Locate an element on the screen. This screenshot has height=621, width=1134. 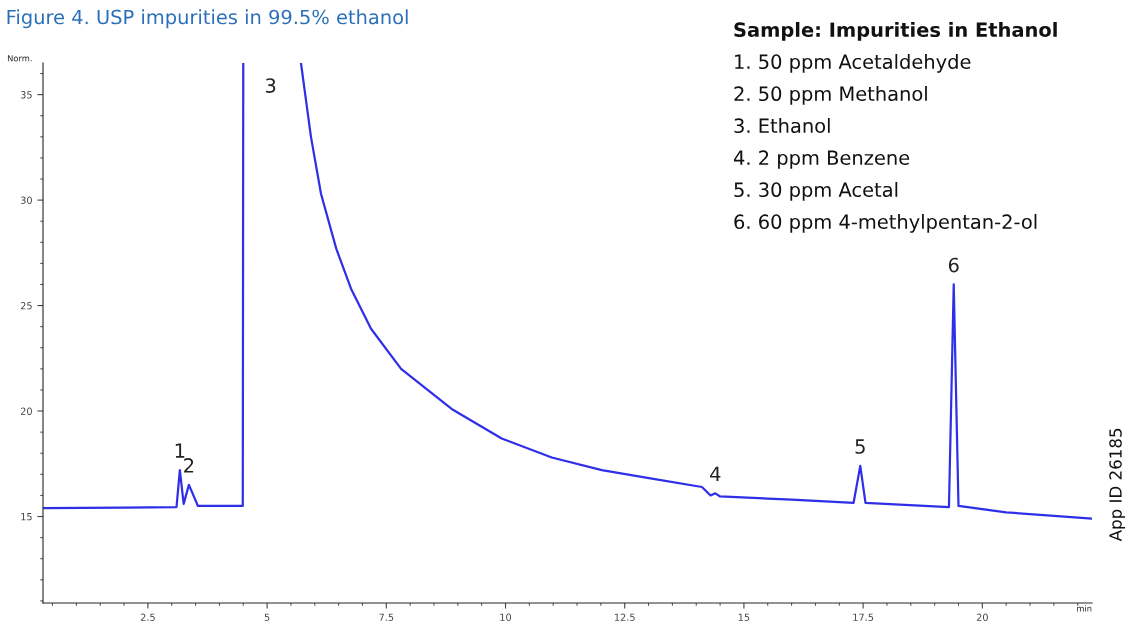
text: Sample: Impurities in Ethanol is located at coordinates (895, 31).